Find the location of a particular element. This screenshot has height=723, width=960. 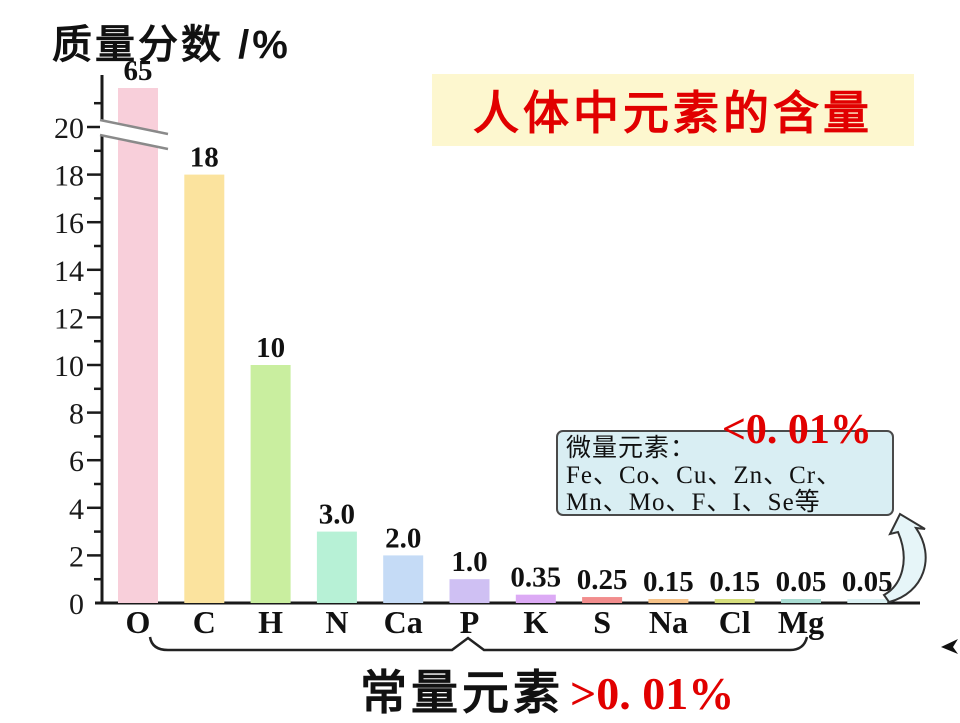

axis-break-gap is located at coordinates (134, 134).